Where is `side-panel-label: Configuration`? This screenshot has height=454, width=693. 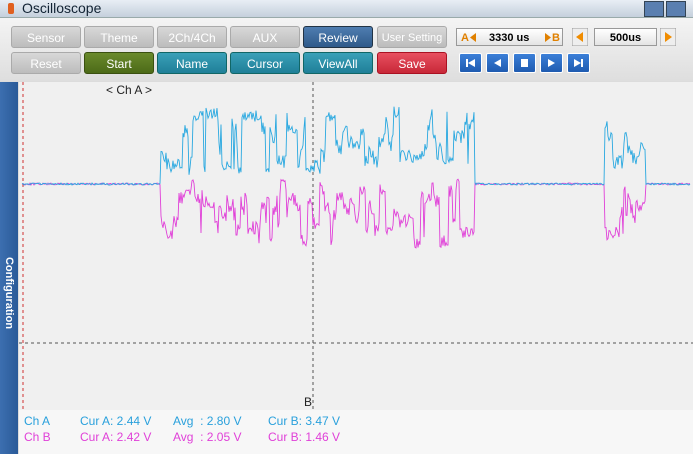
side-panel-label: Configuration is located at coordinates (9, 293).